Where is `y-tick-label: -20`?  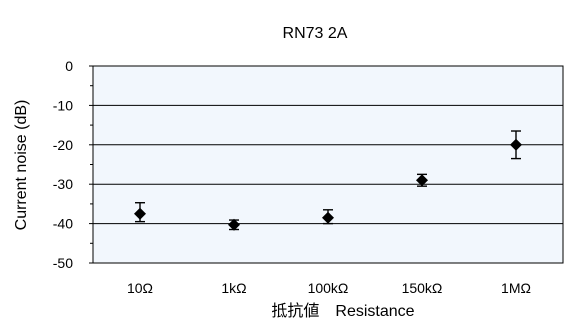
y-tick-label: -20 is located at coordinates (63, 145).